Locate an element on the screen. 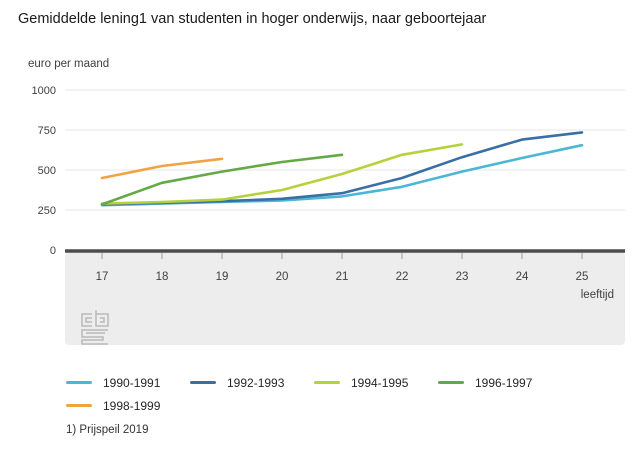 This screenshot has width=639, height=464. legend-item-1996-1997: 1996-1997 is located at coordinates (500, 382).